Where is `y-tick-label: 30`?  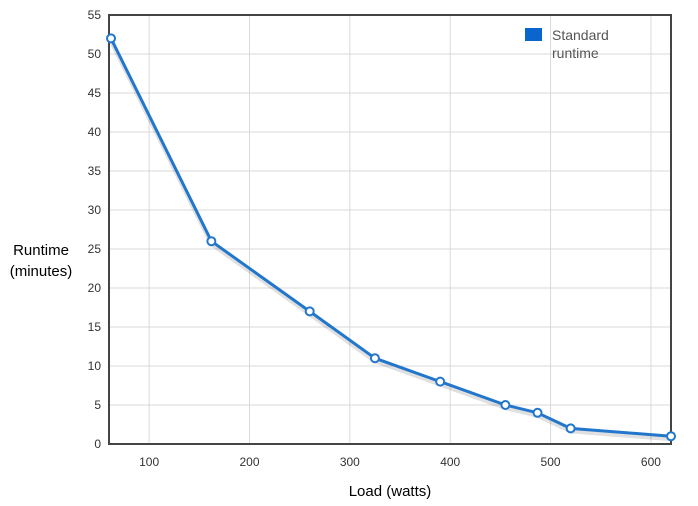
y-tick-label: 30 is located at coordinates (95, 210).